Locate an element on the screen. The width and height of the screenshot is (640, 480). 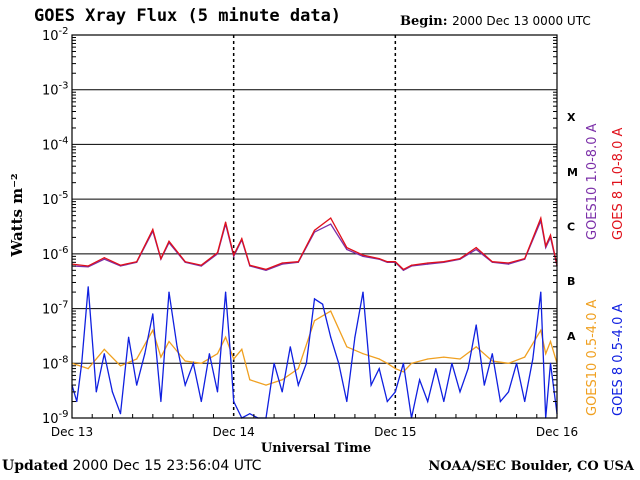
x-tick-label: Dec 13 is located at coordinates (72, 432).